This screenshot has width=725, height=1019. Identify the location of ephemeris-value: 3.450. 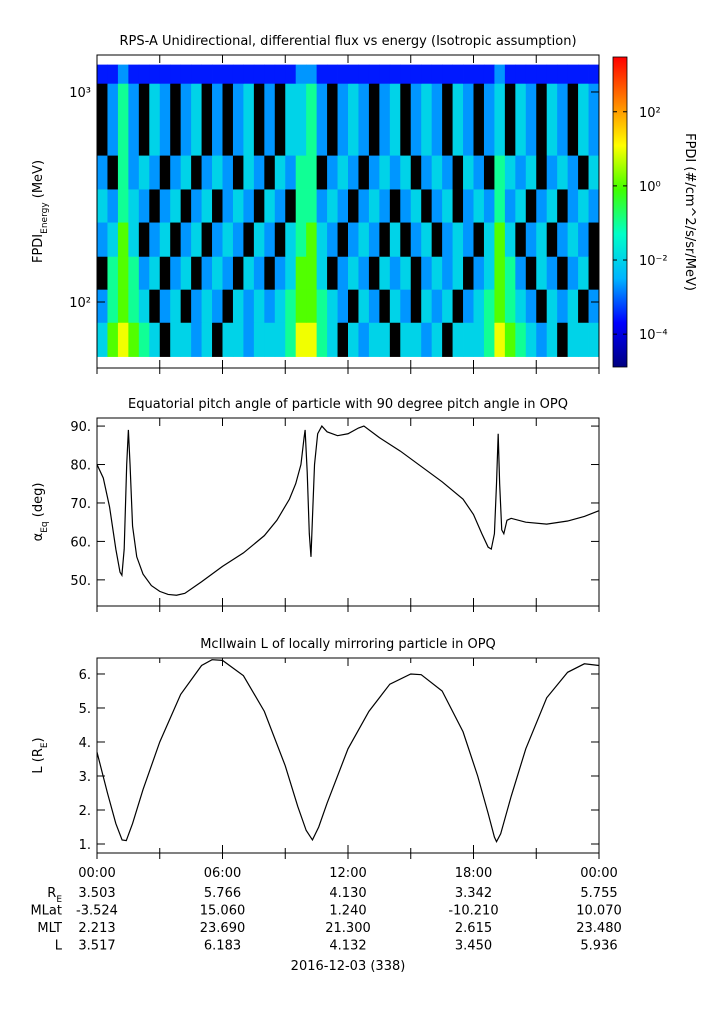
(473, 946).